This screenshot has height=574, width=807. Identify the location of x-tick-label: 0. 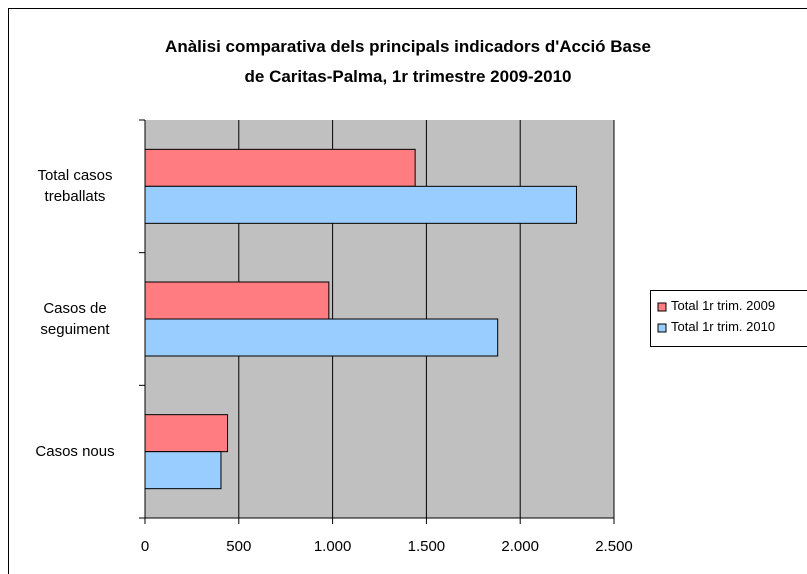
(145, 546).